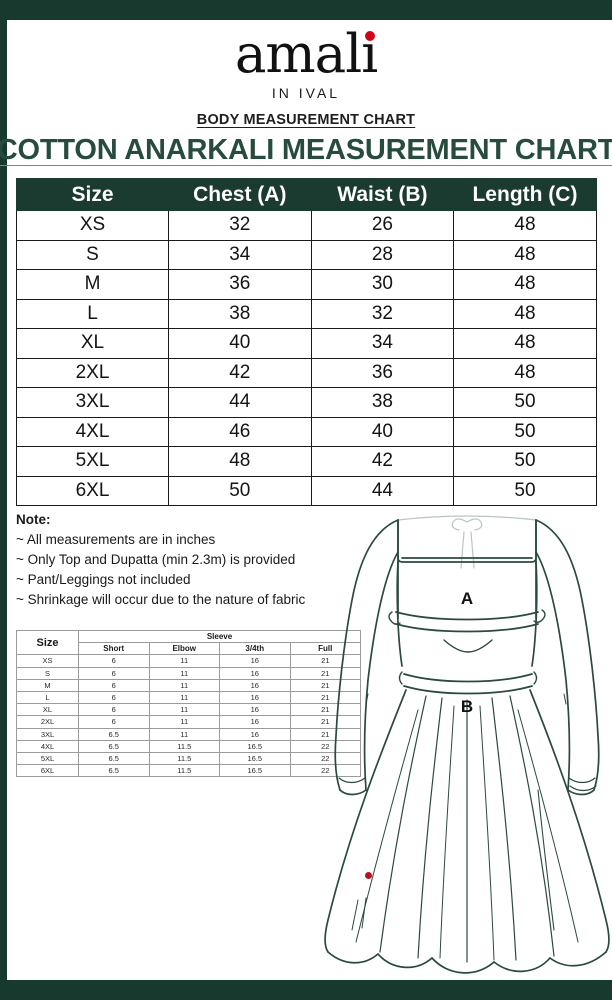 The height and width of the screenshot is (1000, 612). Describe the element at coordinates (114, 649) in the screenshot. I see `sleeve-column-header-short: Short` at that location.